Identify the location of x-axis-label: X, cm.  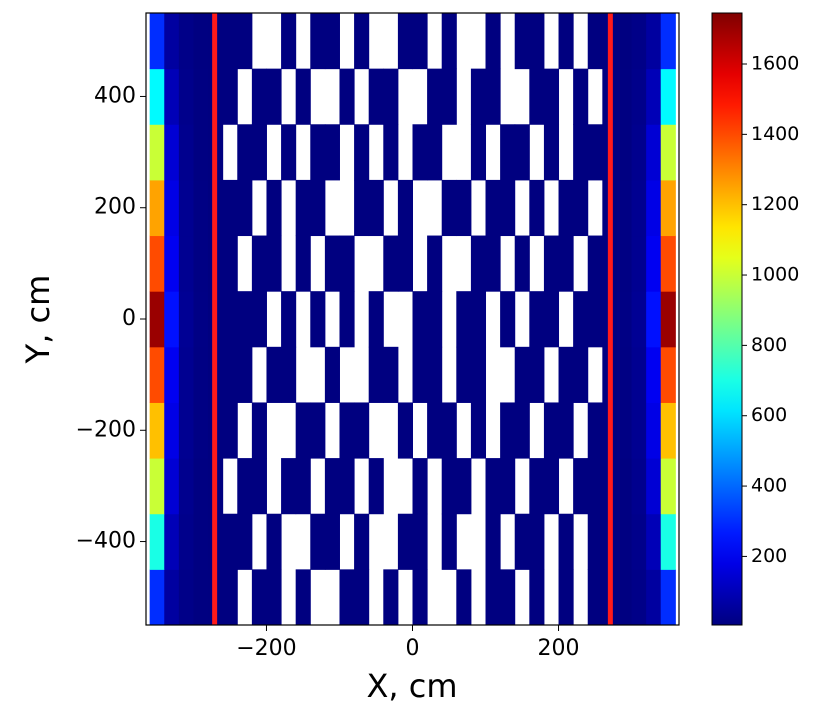
(411, 686).